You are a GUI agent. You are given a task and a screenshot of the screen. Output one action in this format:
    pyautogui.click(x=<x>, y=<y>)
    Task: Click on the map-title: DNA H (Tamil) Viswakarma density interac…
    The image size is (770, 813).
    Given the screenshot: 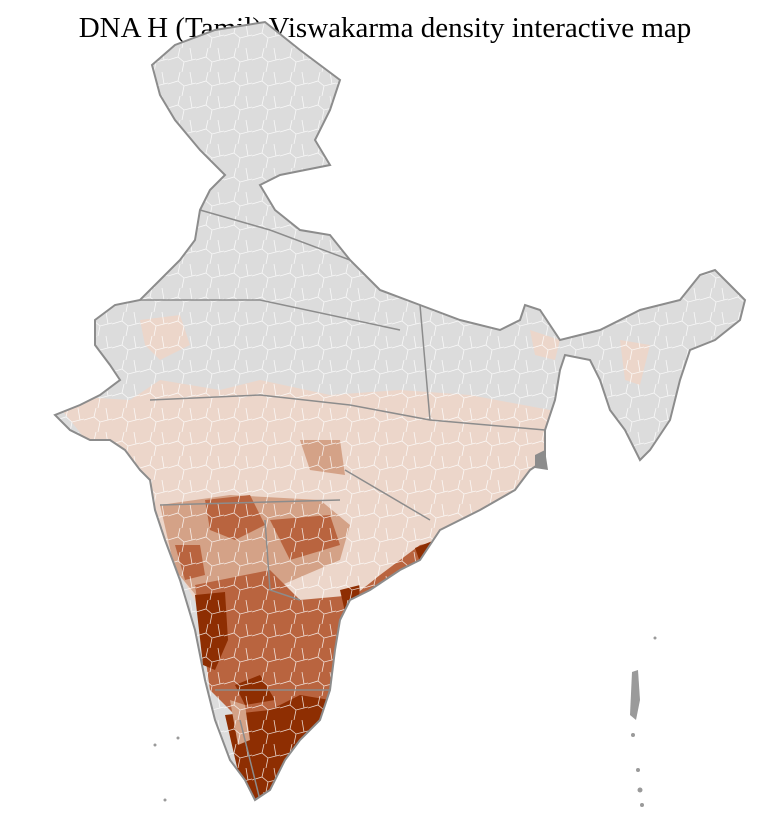 What is the action you would take?
    pyautogui.click(x=385, y=28)
    